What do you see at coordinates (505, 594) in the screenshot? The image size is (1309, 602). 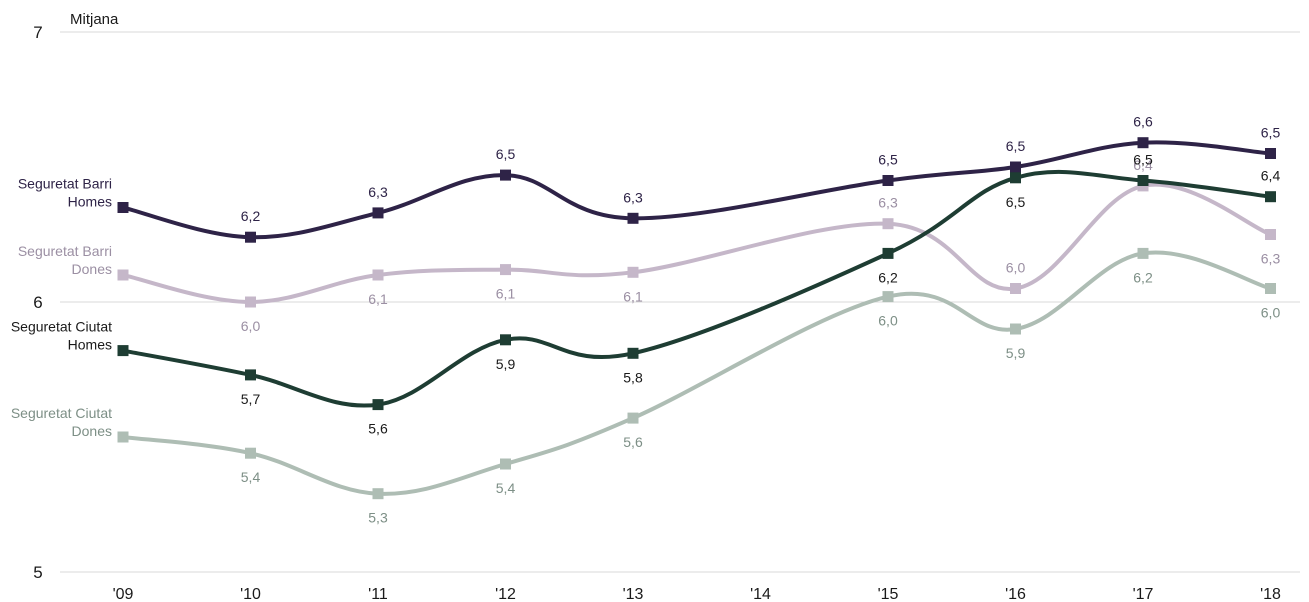 I see `x-tick-label: '12` at bounding box center [505, 594].